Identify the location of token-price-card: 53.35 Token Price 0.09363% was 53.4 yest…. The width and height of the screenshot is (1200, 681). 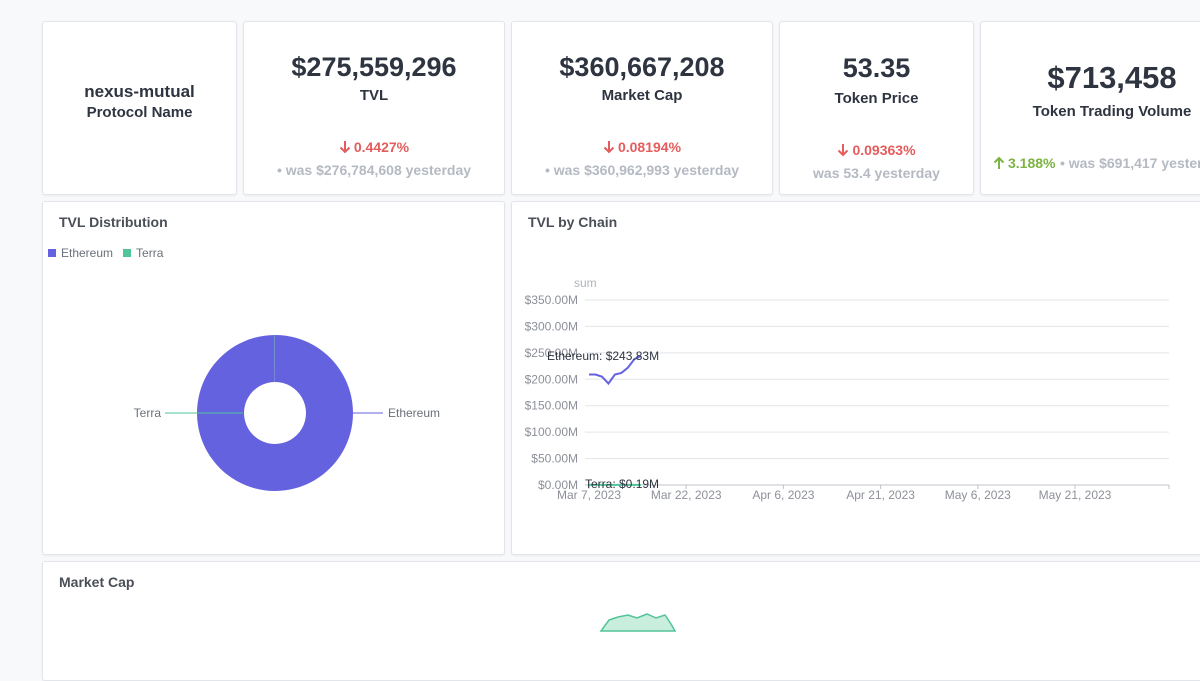
(876, 108).